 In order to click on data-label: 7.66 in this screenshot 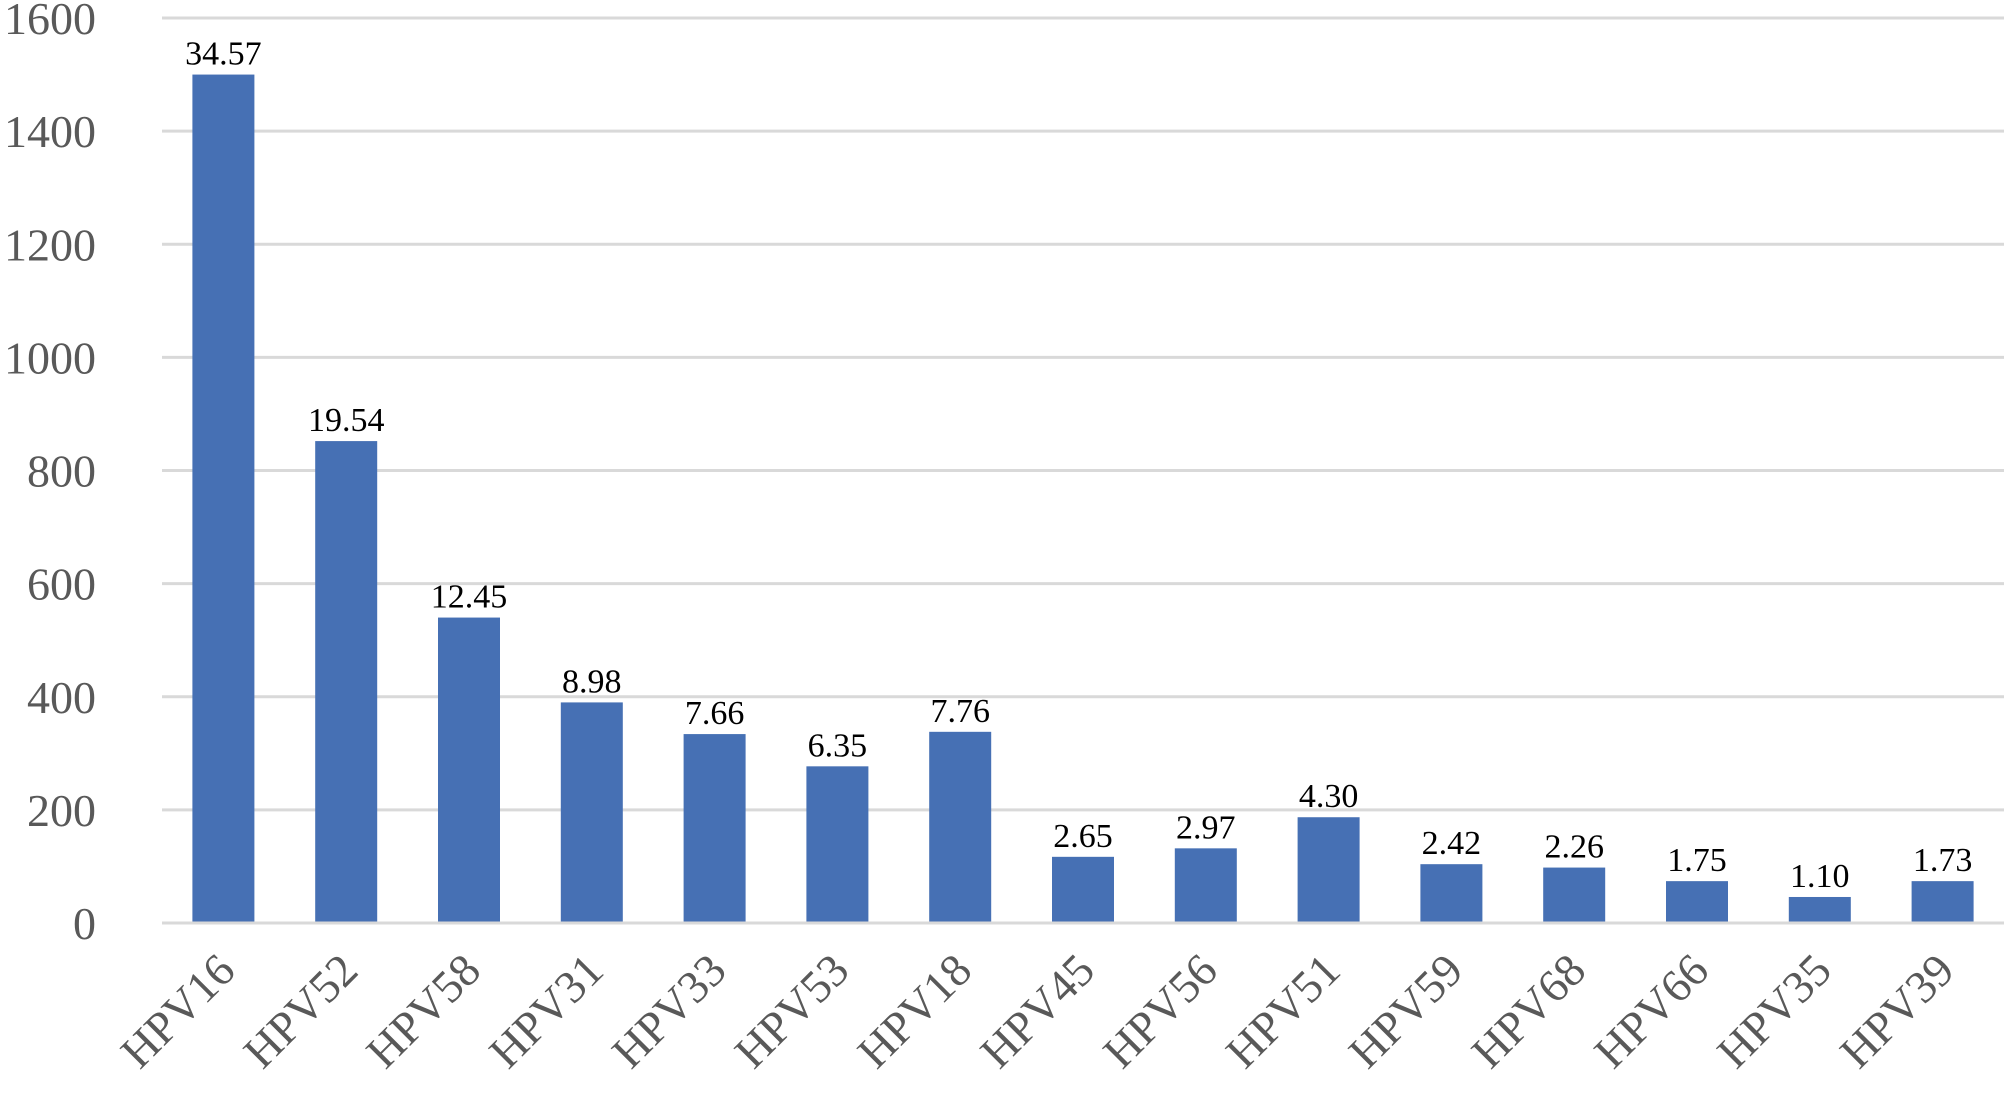, I will do `click(715, 713)`.